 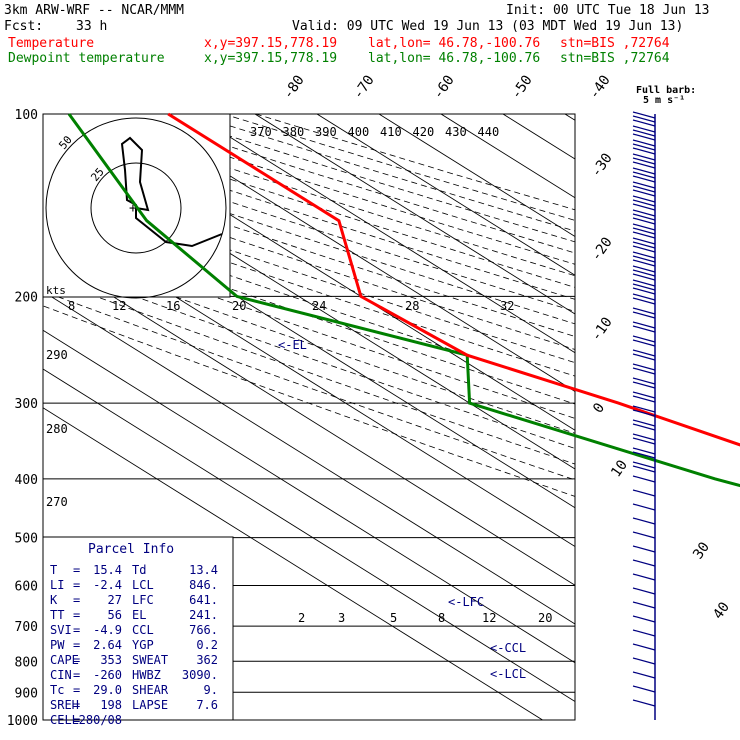 I want to click on parcel-param-name: SREH, so click(x=64, y=705).